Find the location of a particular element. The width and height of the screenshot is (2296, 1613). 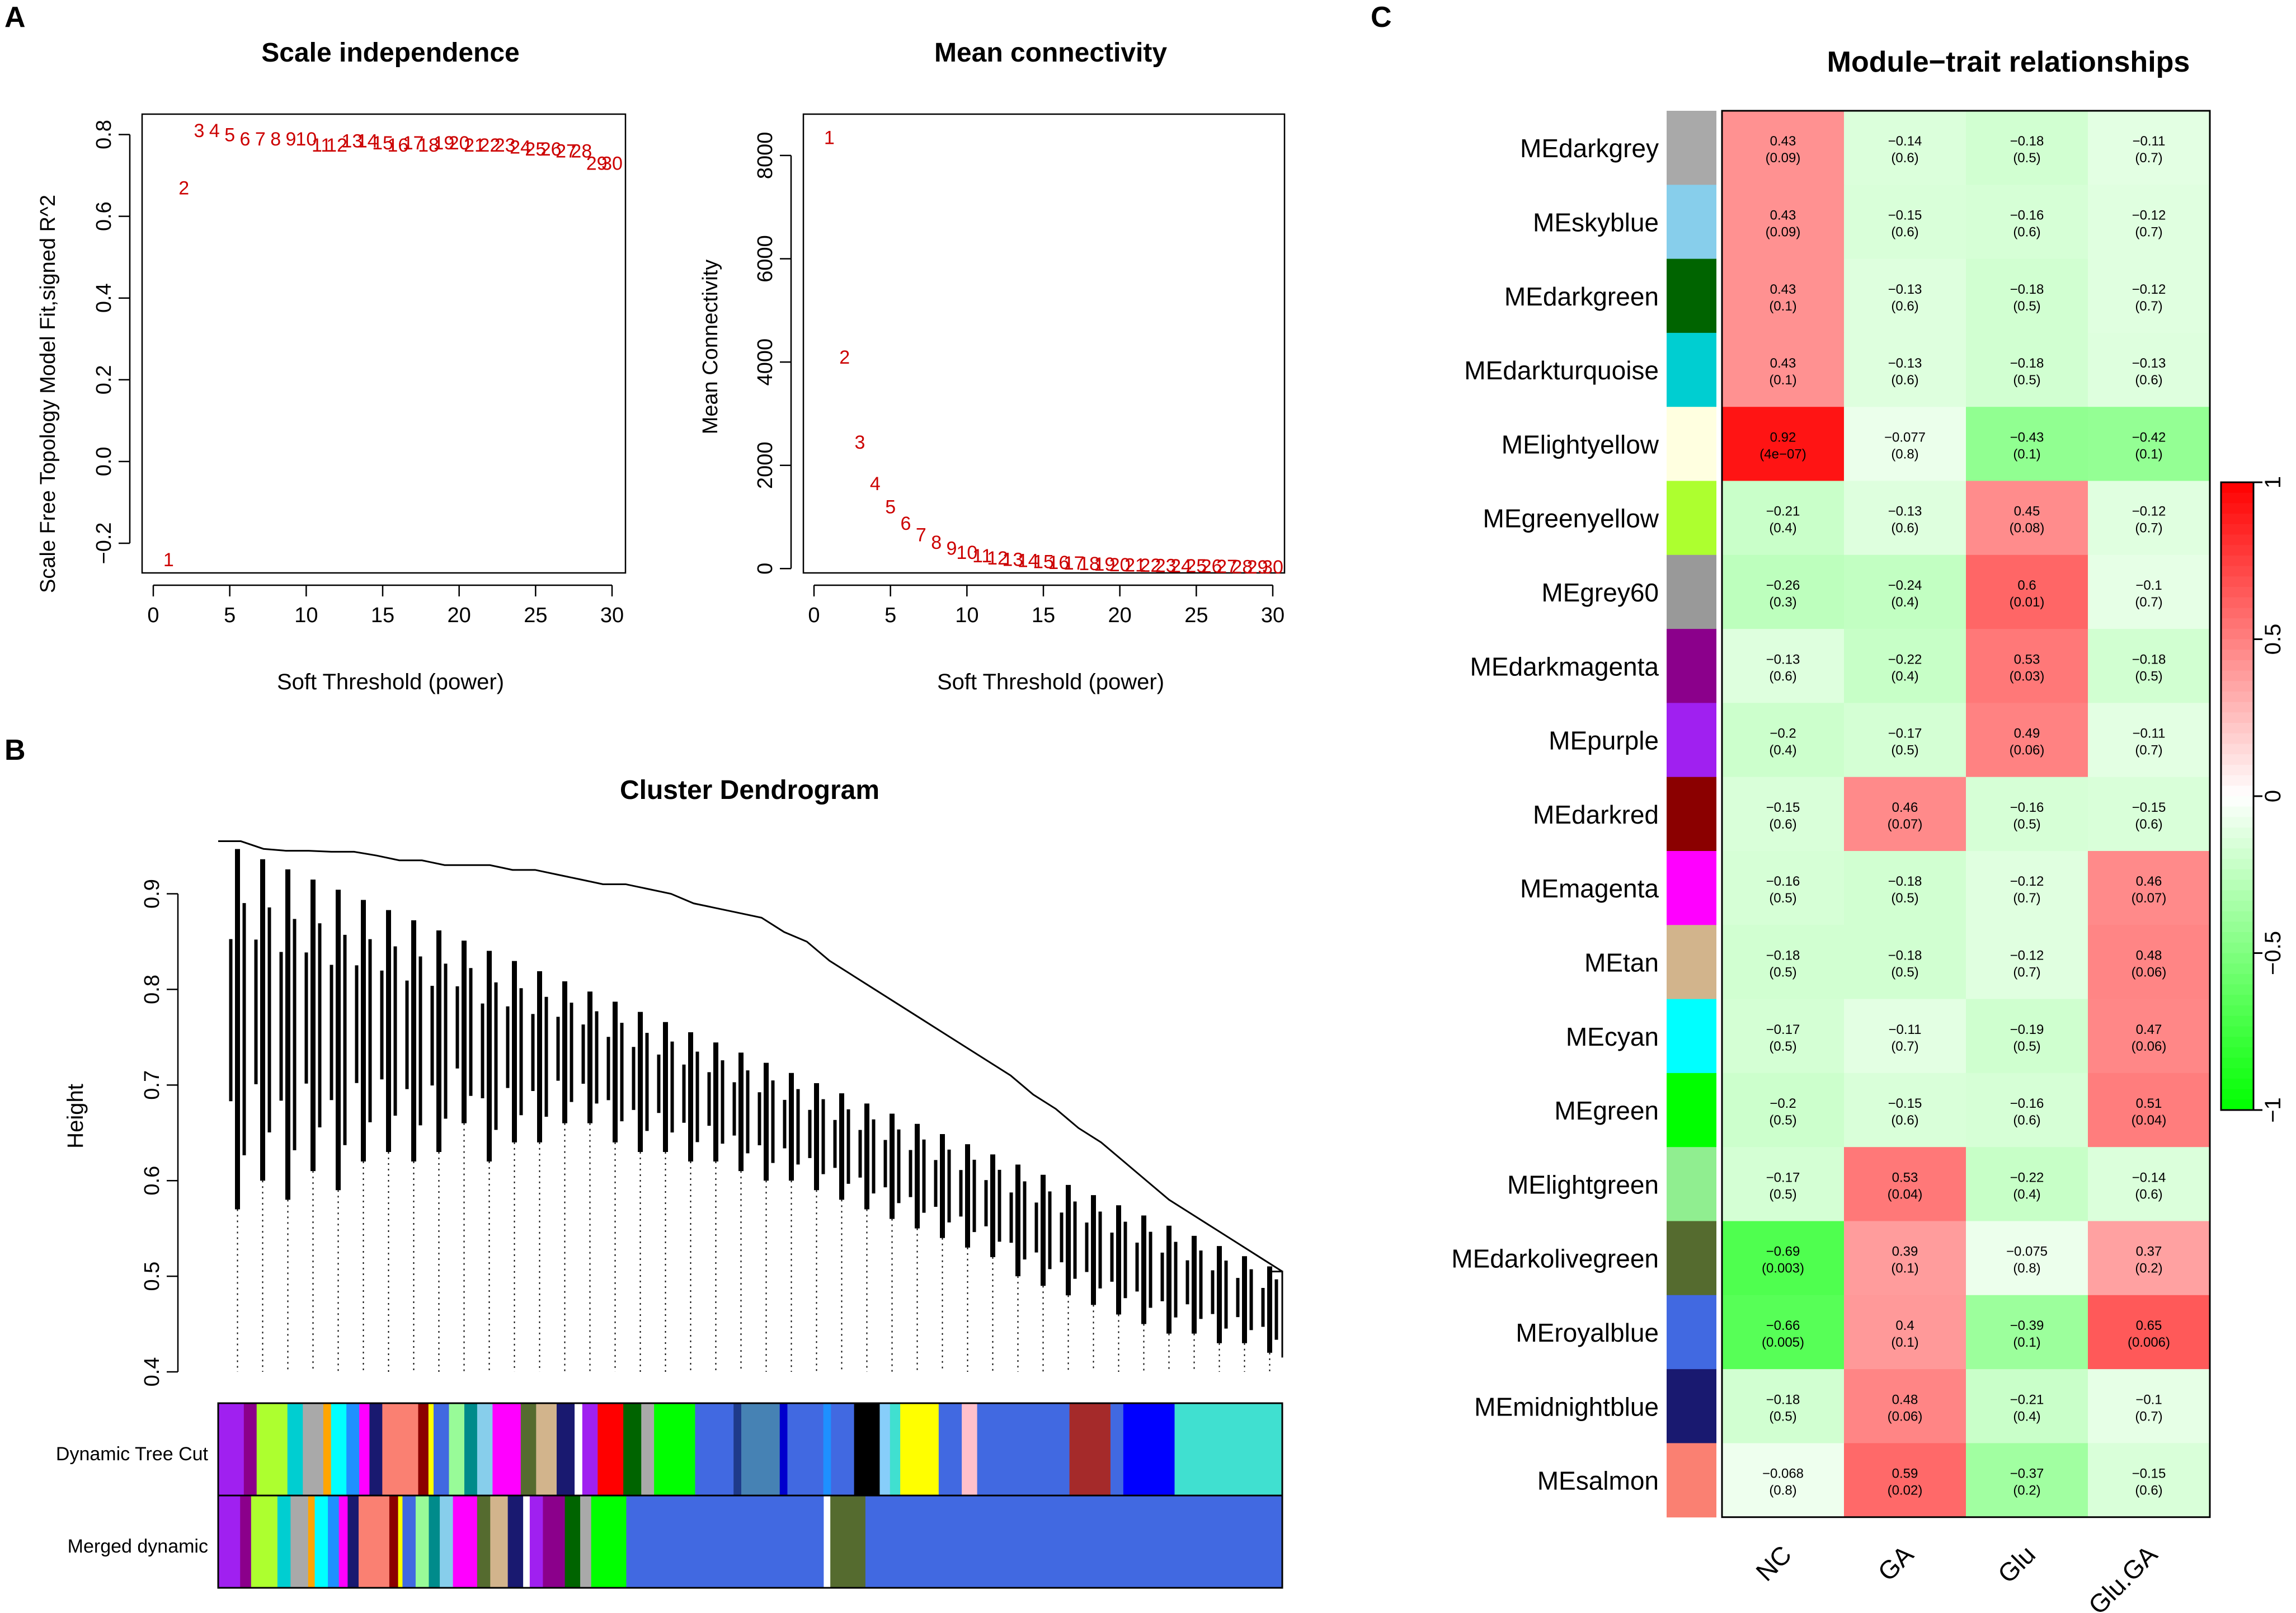

mean-connectivity-point-label: 24 is located at coordinates (1181, 566).